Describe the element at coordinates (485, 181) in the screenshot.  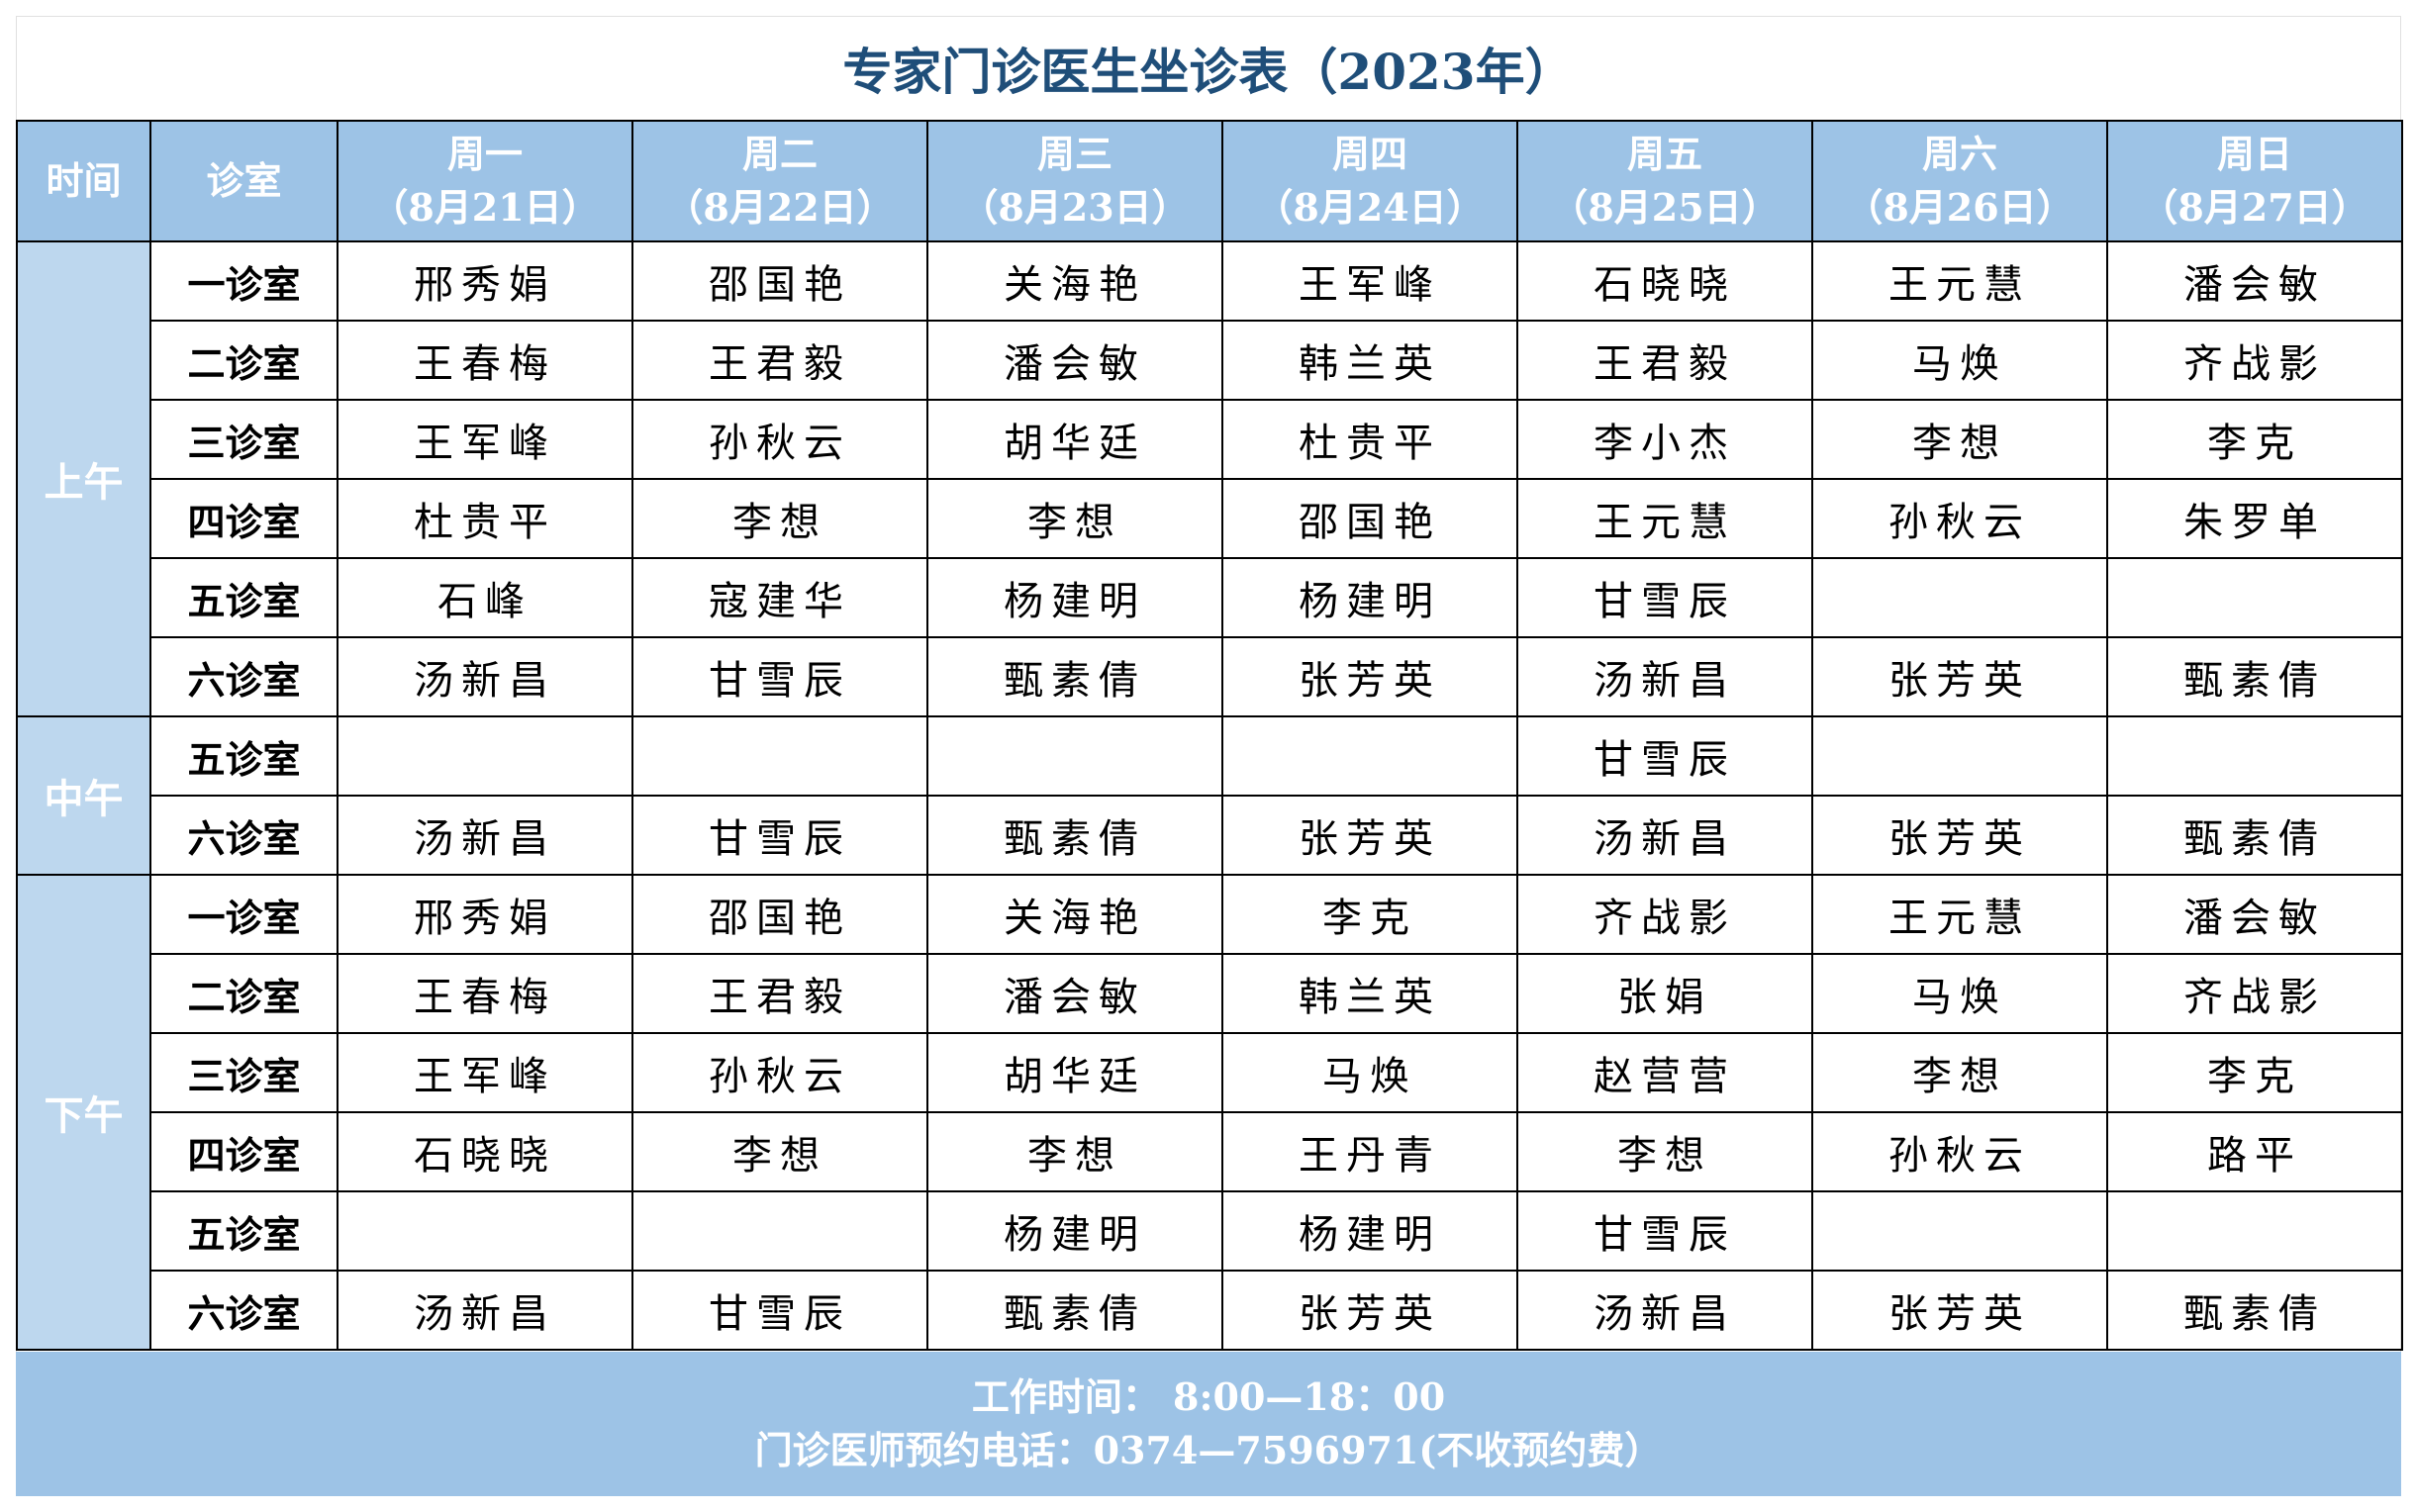
I see `header-day: 周一 （8月21日）` at that location.